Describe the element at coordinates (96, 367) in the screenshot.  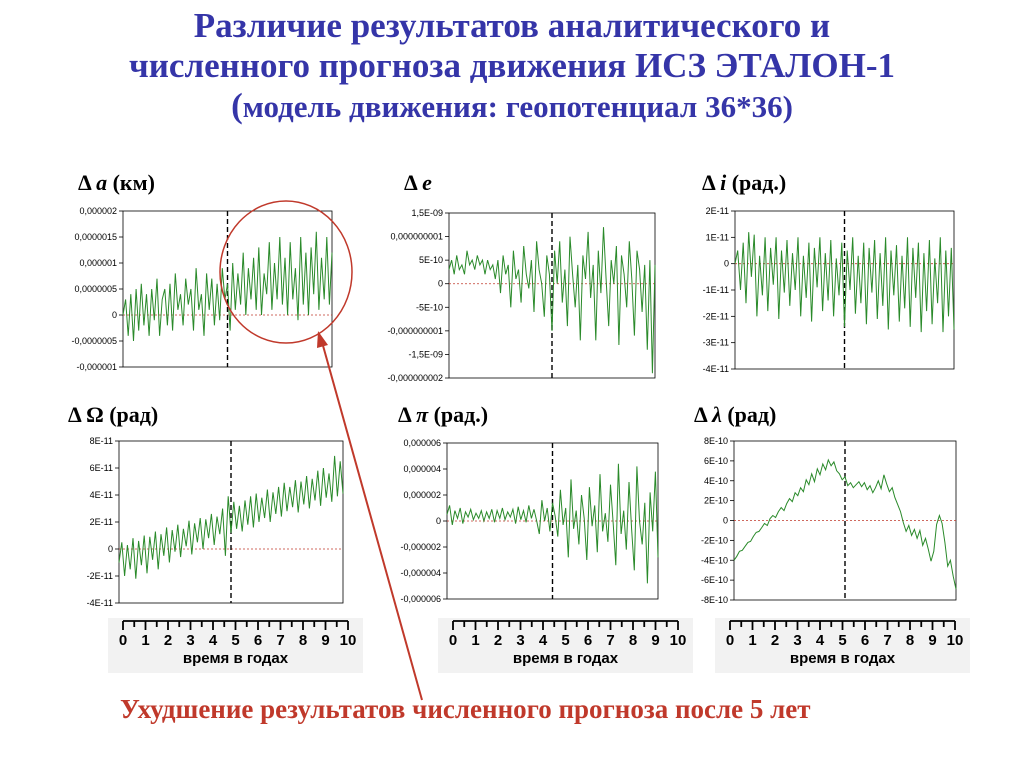
I see `y-tick-label: -0,000001` at that location.